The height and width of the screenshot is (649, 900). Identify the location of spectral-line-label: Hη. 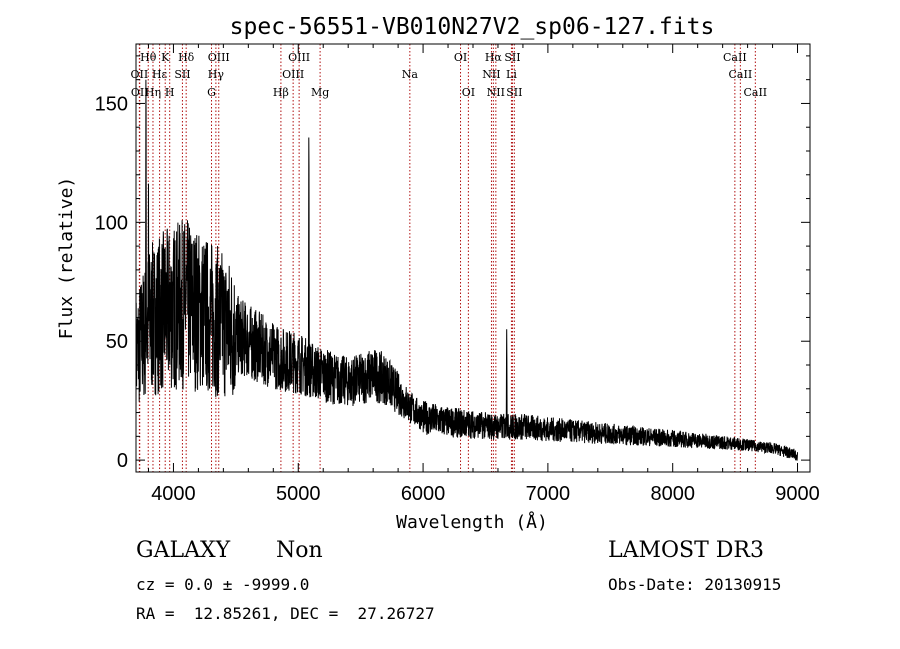
(153, 92).